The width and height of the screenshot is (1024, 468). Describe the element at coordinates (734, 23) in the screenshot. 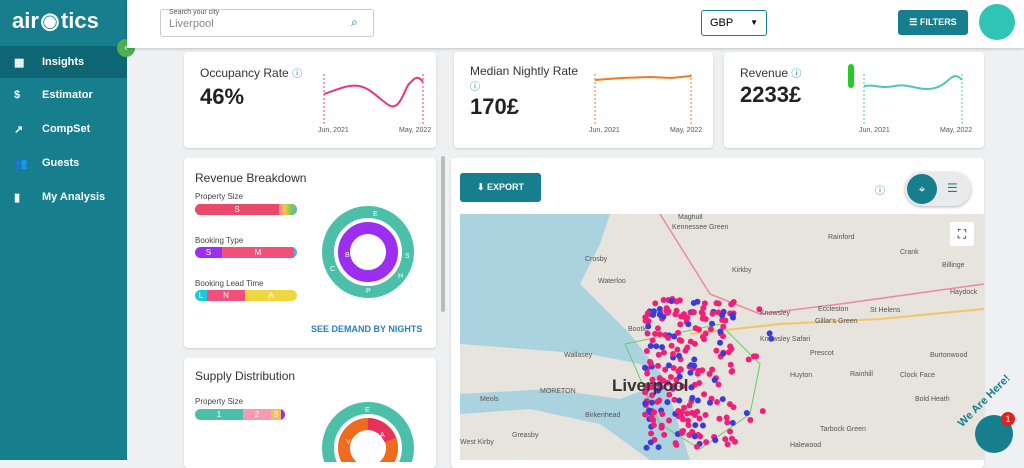

I see `currency-select: GBP ▼` at that location.